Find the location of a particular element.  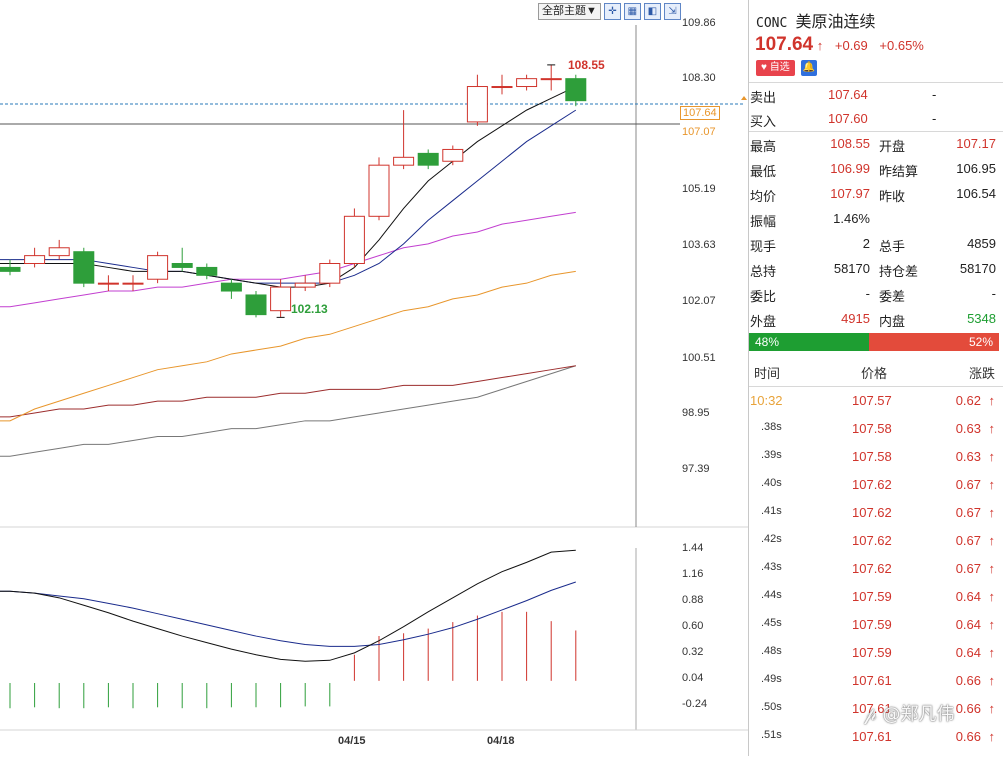

quote-title: CONC 美原油连续 is located at coordinates (816, 20).